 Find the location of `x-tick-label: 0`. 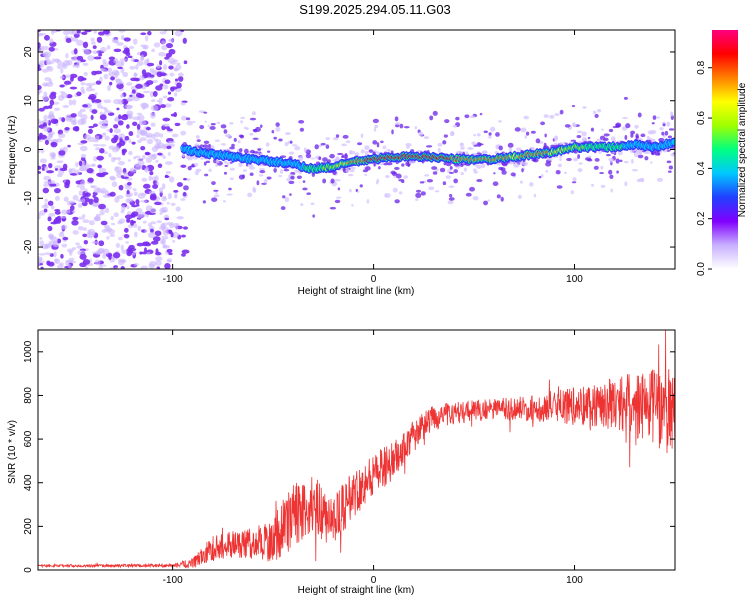

x-tick-label: 0 is located at coordinates (374, 580).